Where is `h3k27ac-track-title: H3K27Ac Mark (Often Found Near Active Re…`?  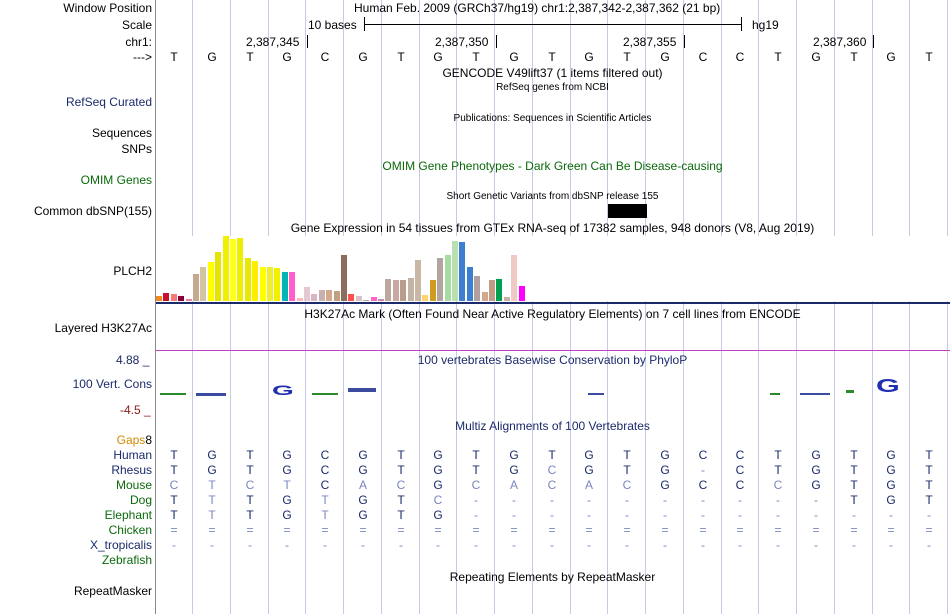
h3k27ac-track-title: H3K27Ac Mark (Often Found Near Active Re… is located at coordinates (552, 314).